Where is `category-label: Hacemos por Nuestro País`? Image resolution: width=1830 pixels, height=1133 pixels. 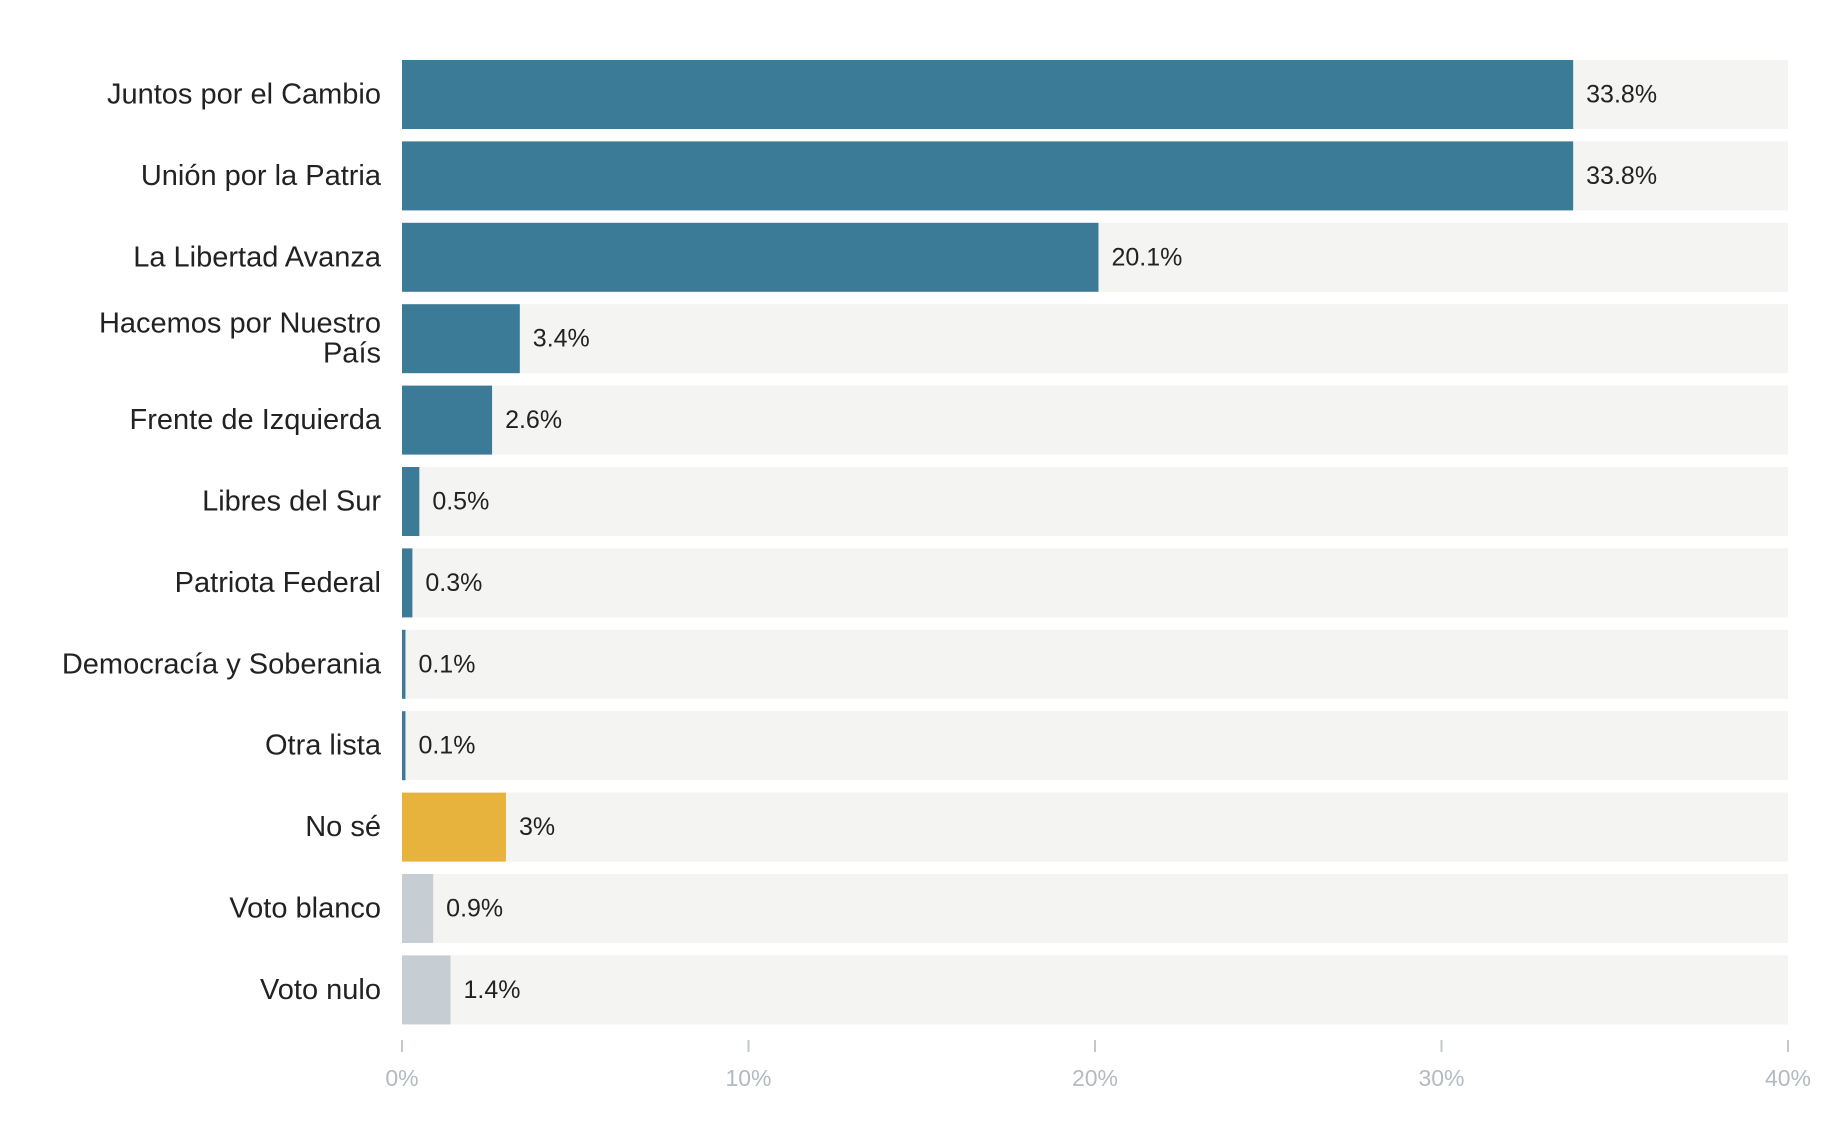
category-label: Hacemos por Nuestro País is located at coordinates (240, 339).